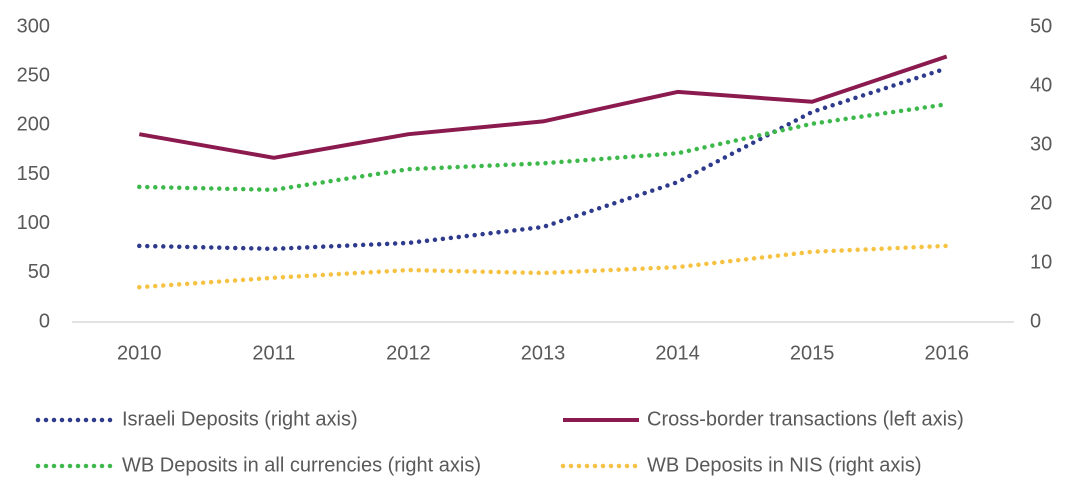  I want to click on x-tick-label: 2014, so click(677, 353).